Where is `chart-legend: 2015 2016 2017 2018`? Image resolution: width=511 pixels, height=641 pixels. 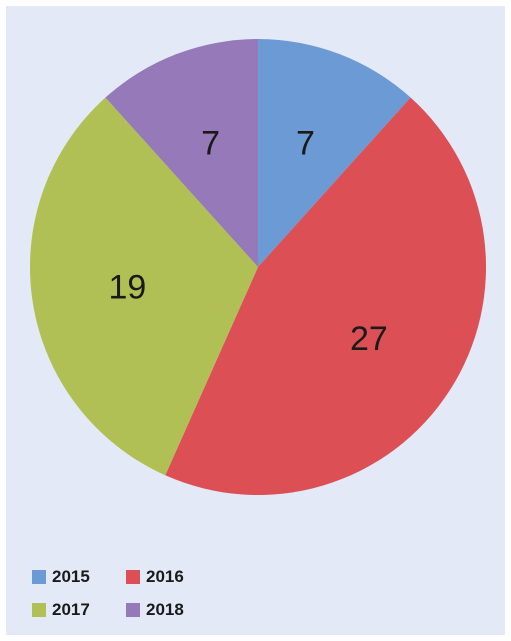
chart-legend: 2015 2016 2017 2018 is located at coordinates (152, 599).